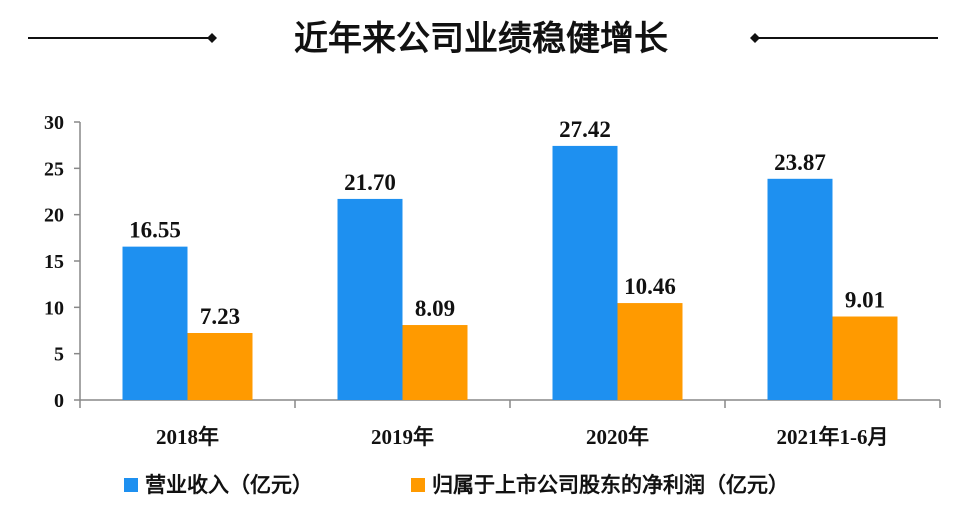  I want to click on x-tick-label: 2019年, so click(402, 437).